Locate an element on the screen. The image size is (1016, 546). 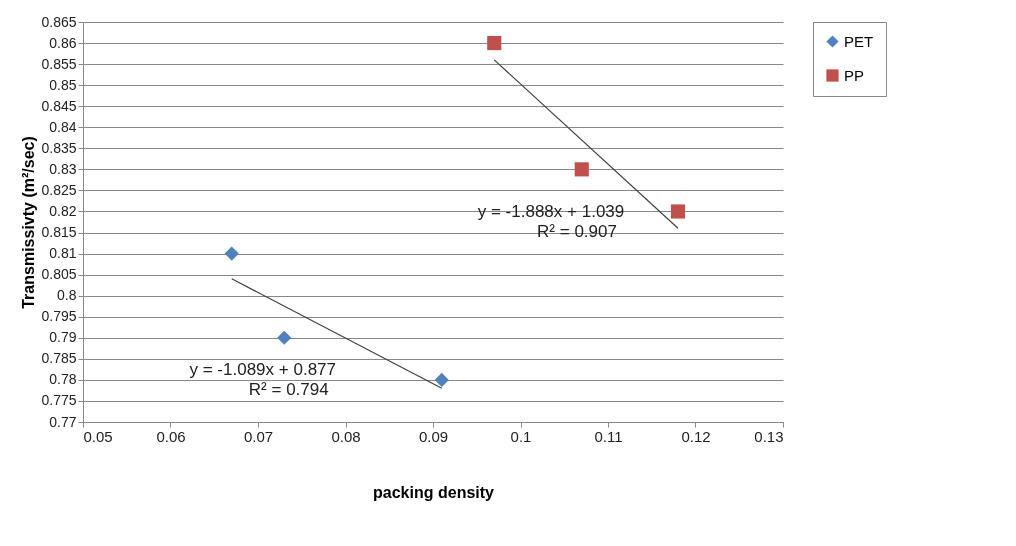
x-tick-label: 0.1 is located at coordinates (521, 436).